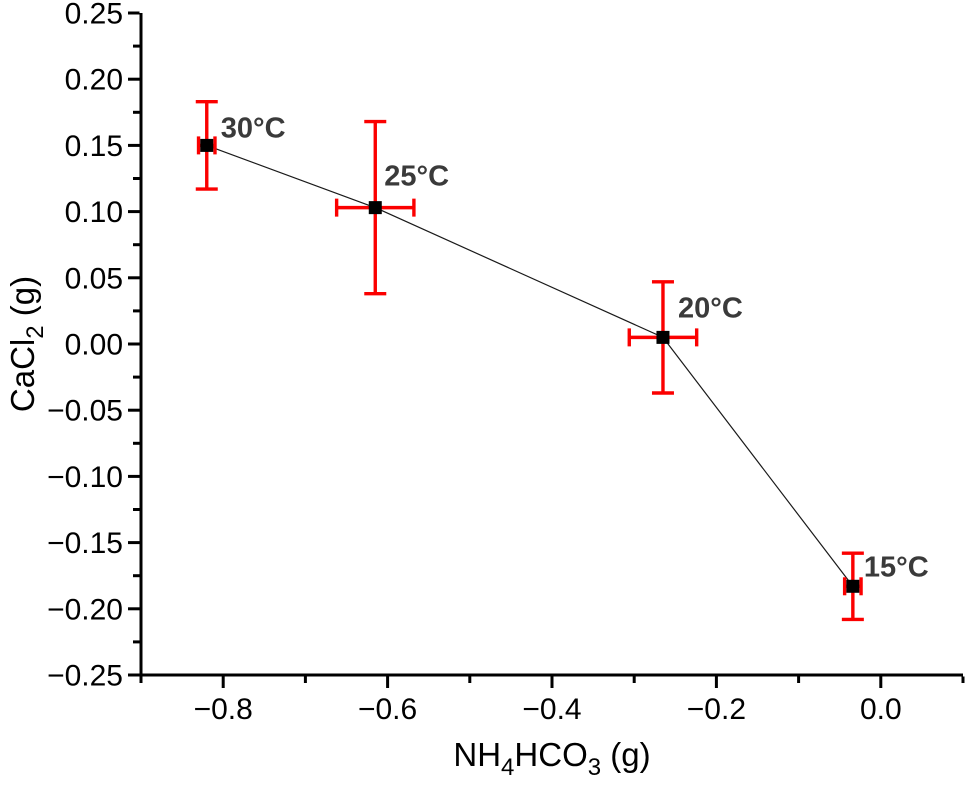  What do you see at coordinates (94, 212) in the screenshot?
I see `y-axis-tick-label: 0.10` at bounding box center [94, 212].